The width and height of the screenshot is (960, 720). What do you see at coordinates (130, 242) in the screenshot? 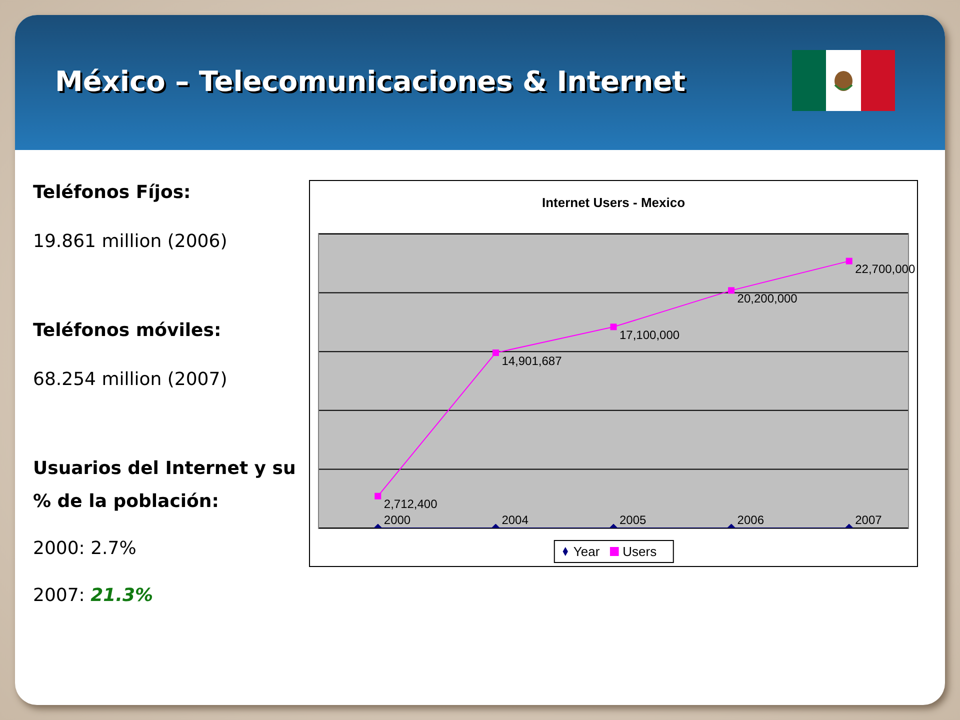
I see `text: 19.861 million (2006)` at bounding box center [130, 242].